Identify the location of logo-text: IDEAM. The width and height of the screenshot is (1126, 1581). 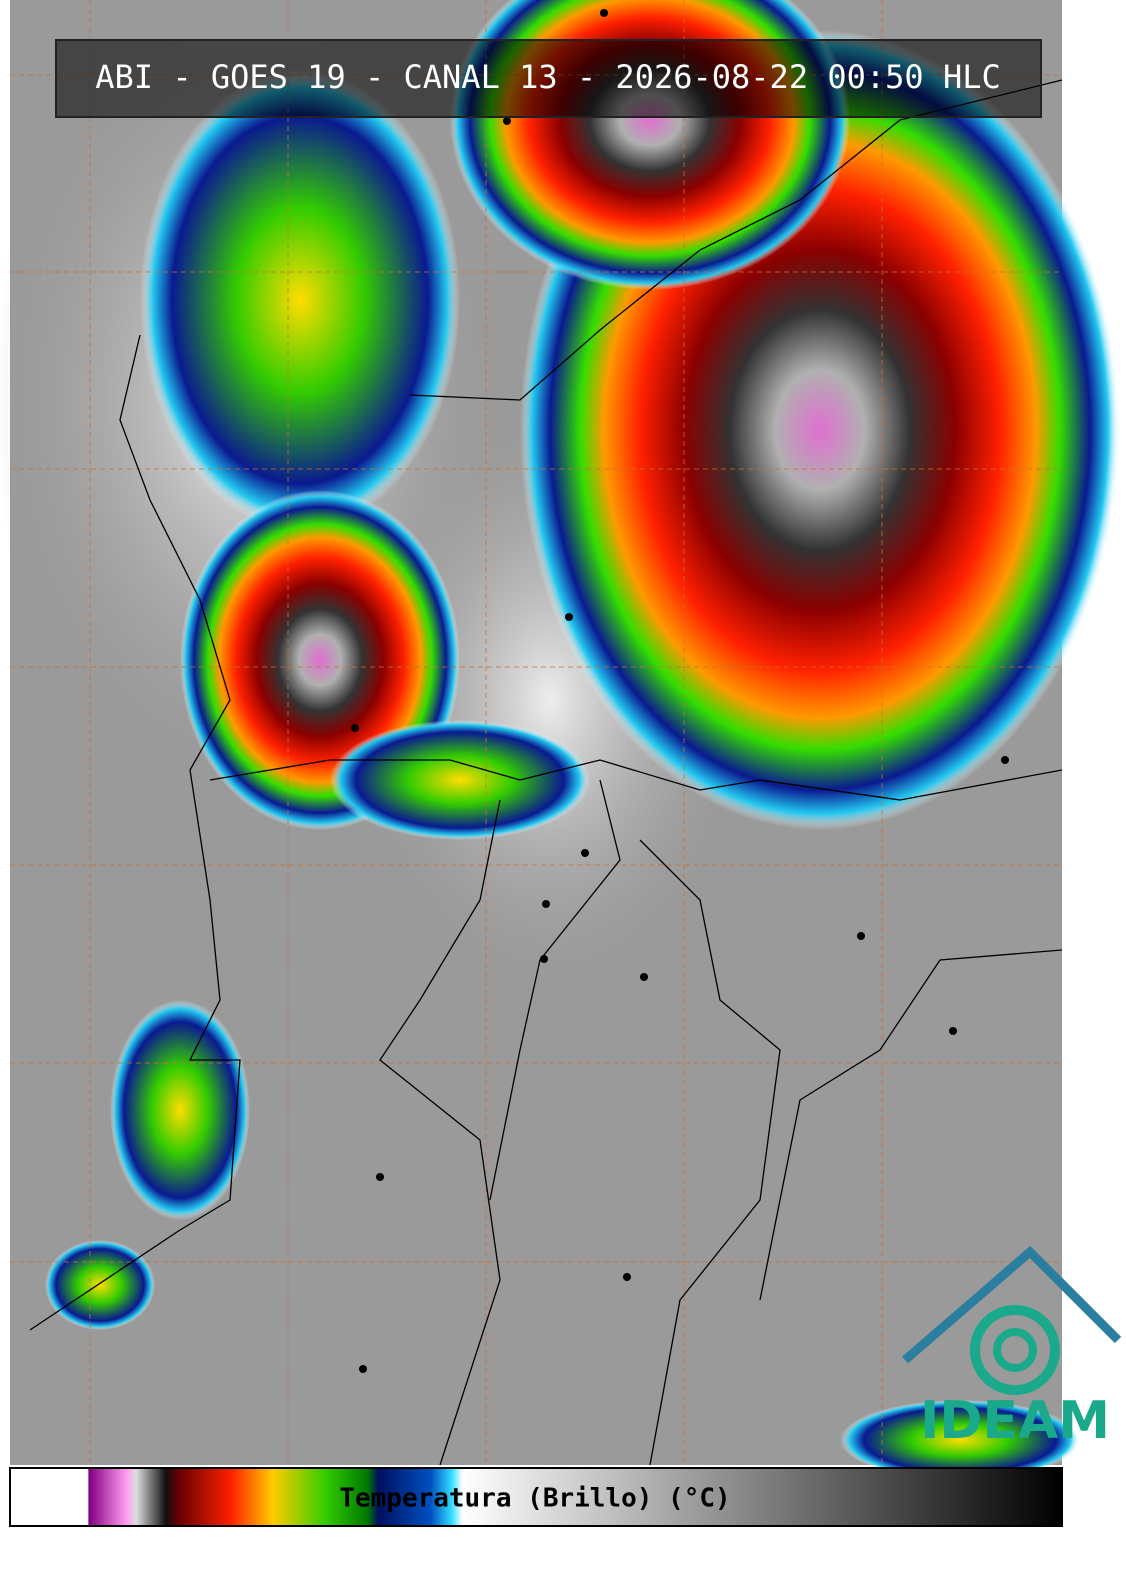
(1015, 1421).